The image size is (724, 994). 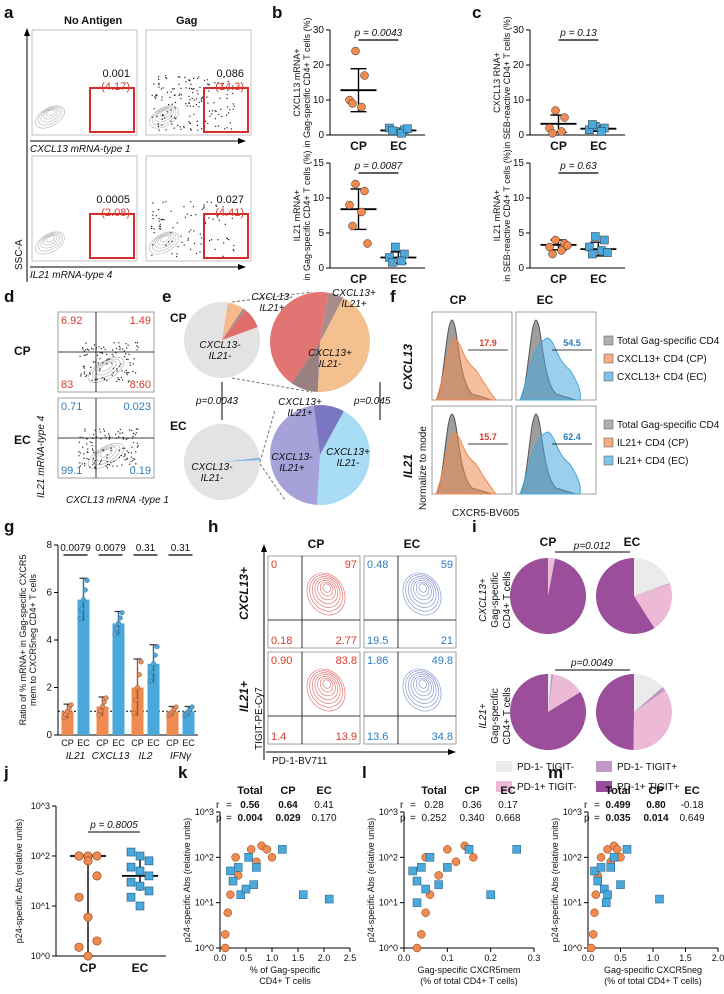 I want to click on panel-k-ec-point, so click(x=230, y=871).